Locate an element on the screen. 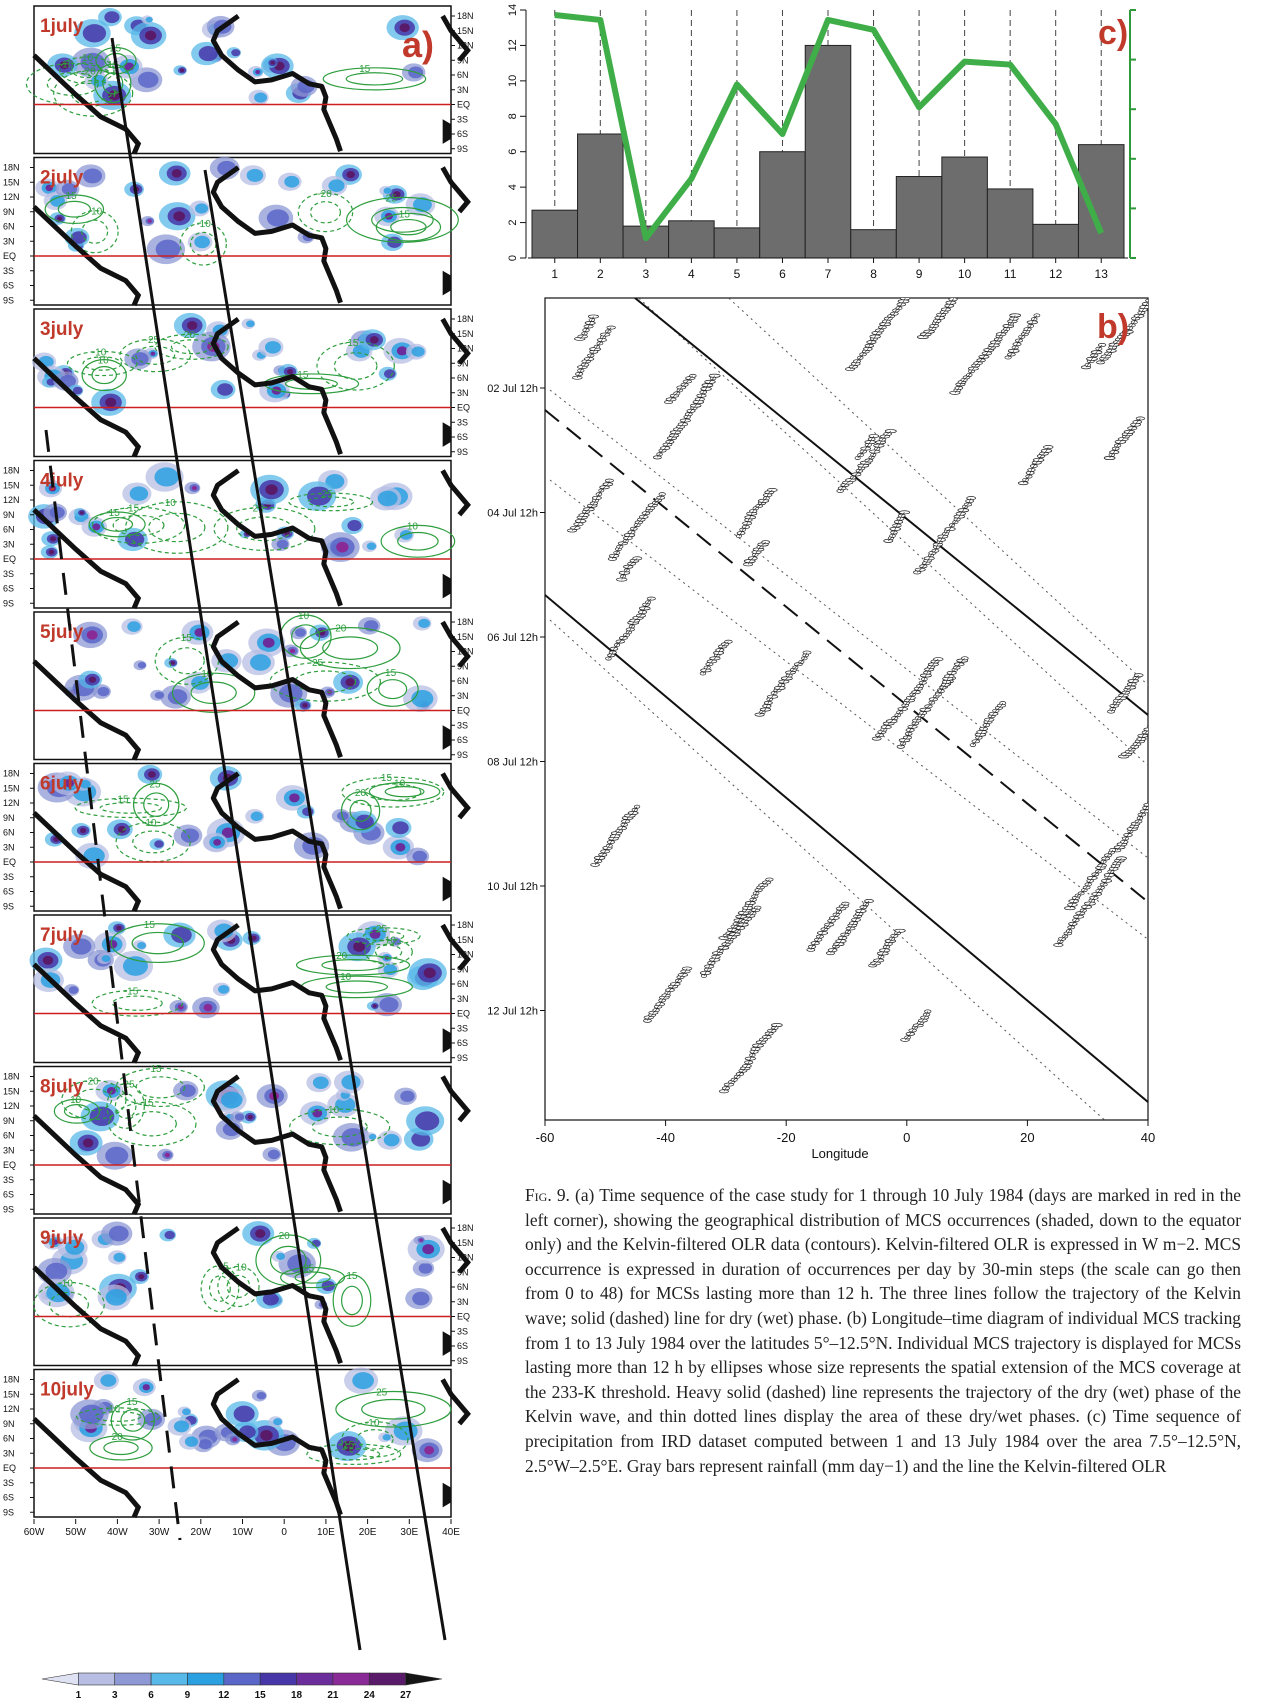  lake-victoria-shape is located at coordinates (446, 889).